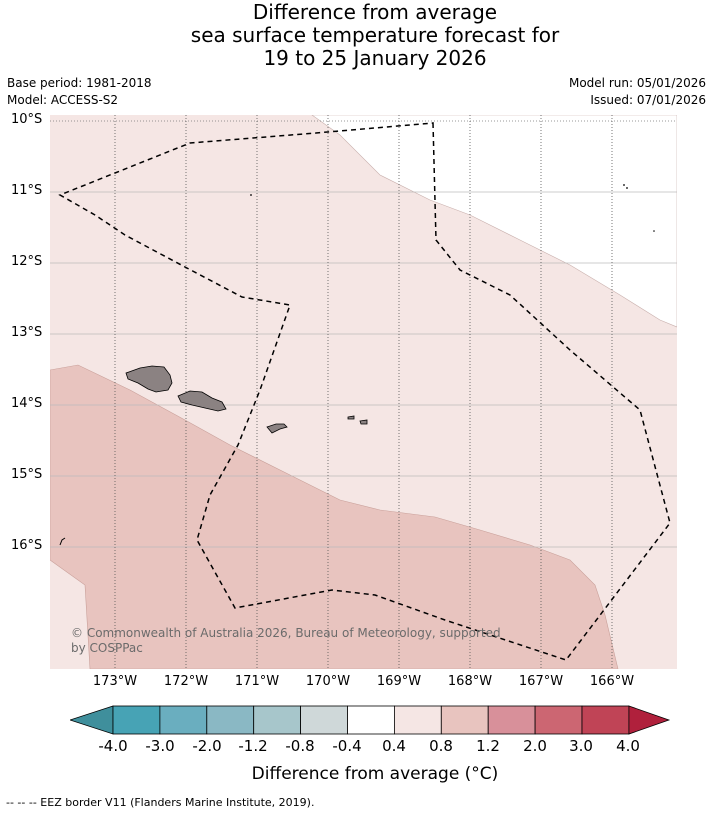 This screenshot has width=713, height=816. Describe the element at coordinates (149, 379) in the screenshot. I see `island-savaii` at that location.